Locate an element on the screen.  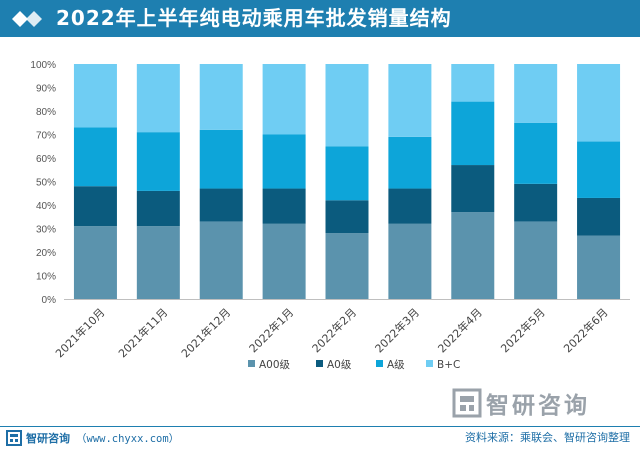
footer-divider is located at coordinates (320, 426).